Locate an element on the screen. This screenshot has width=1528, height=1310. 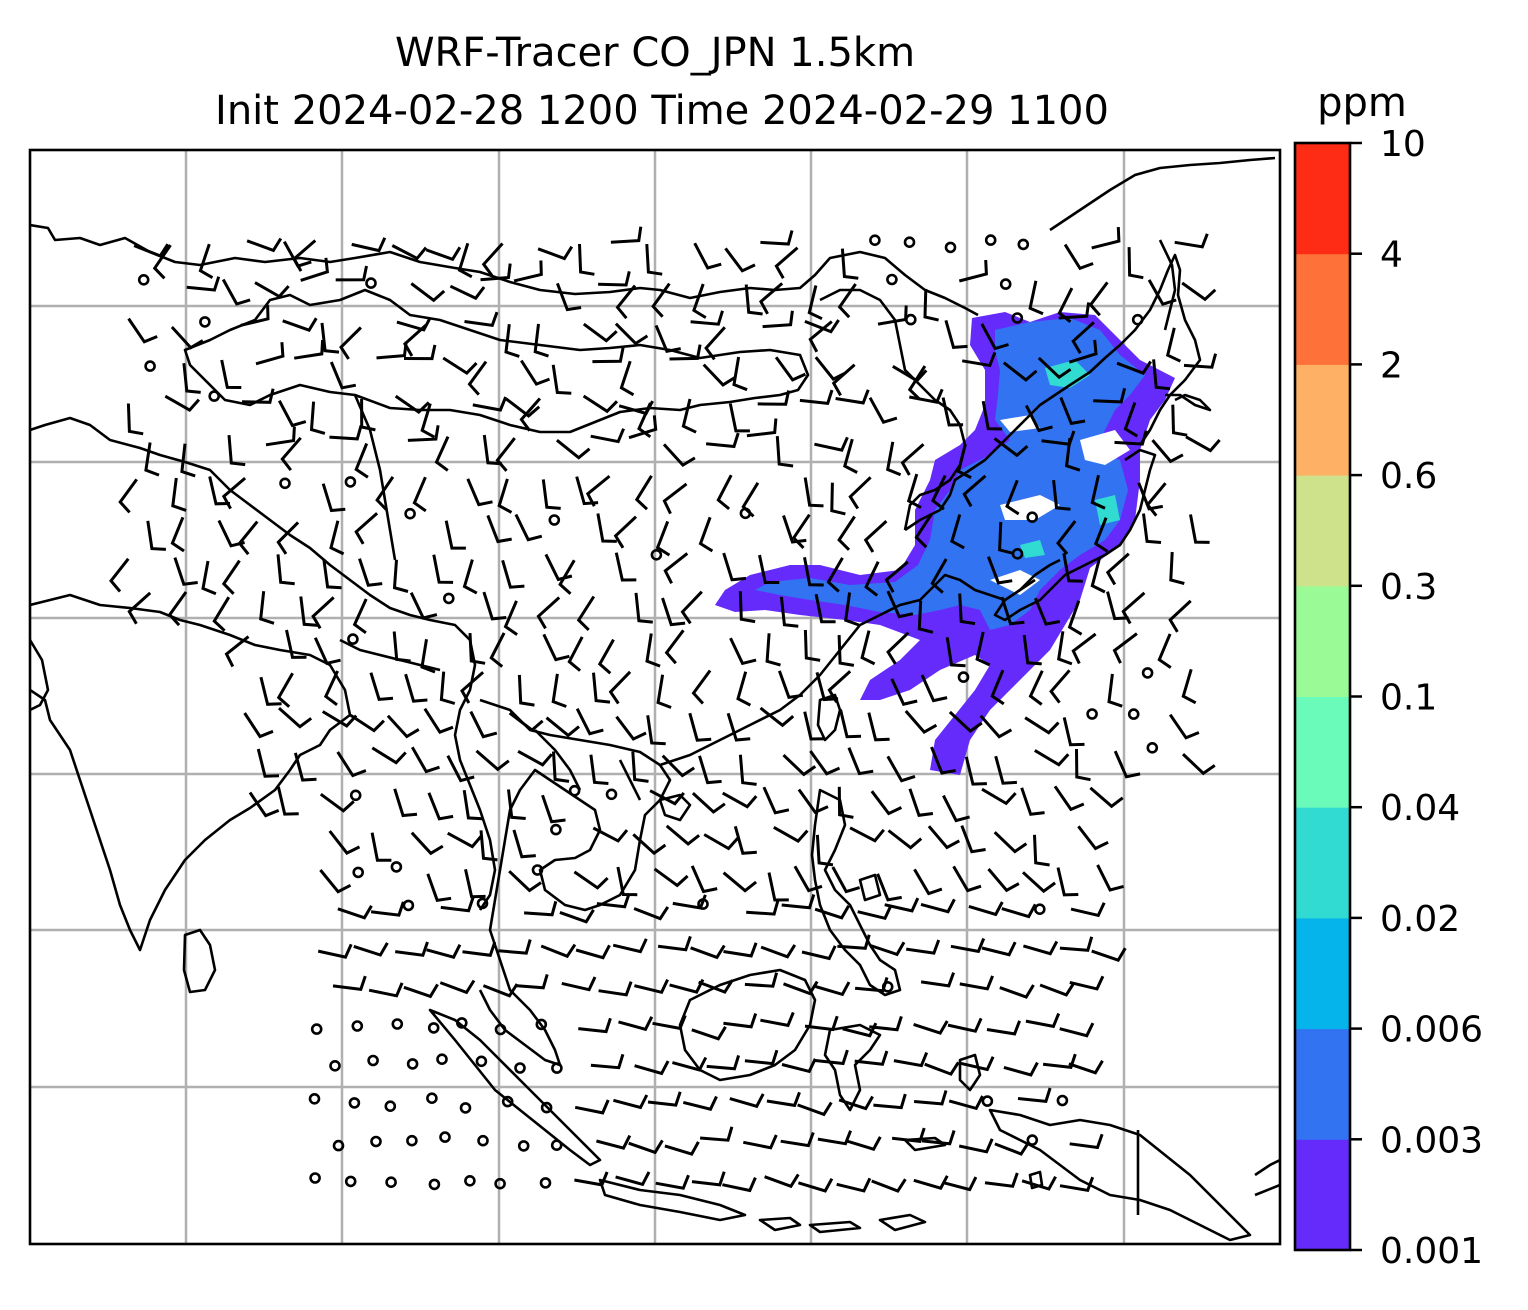
map-title-line1: WRF-Tracer CO_JPN 1.5km is located at coordinates (655, 53).